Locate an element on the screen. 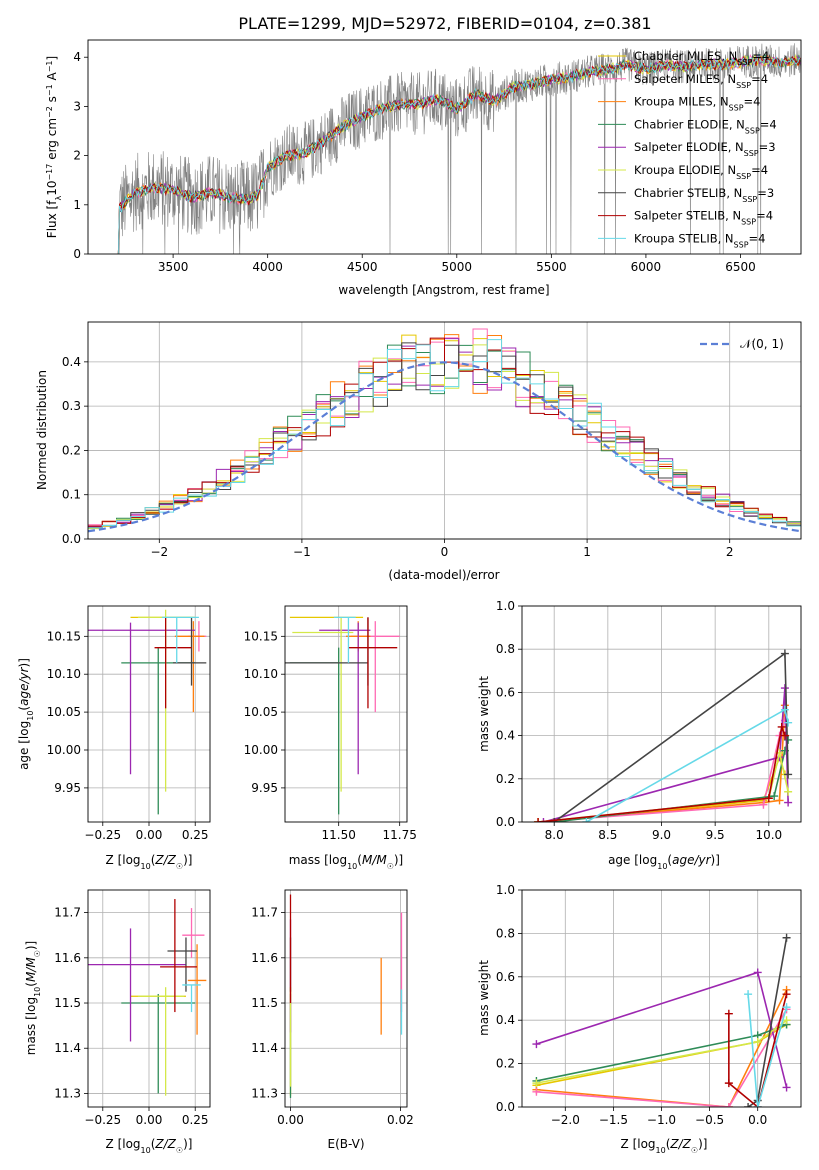 The image size is (819, 1170). chart-mass-vs-Z: −0.25 0.00 0.25 11.3 11.4 11.5 11.6 11.7 is located at coordinates (132, 1008).